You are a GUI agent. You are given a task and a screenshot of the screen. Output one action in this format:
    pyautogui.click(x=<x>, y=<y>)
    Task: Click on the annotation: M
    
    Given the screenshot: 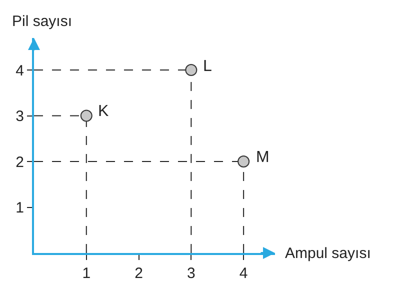 What is the action you would take?
    pyautogui.click(x=263, y=157)
    